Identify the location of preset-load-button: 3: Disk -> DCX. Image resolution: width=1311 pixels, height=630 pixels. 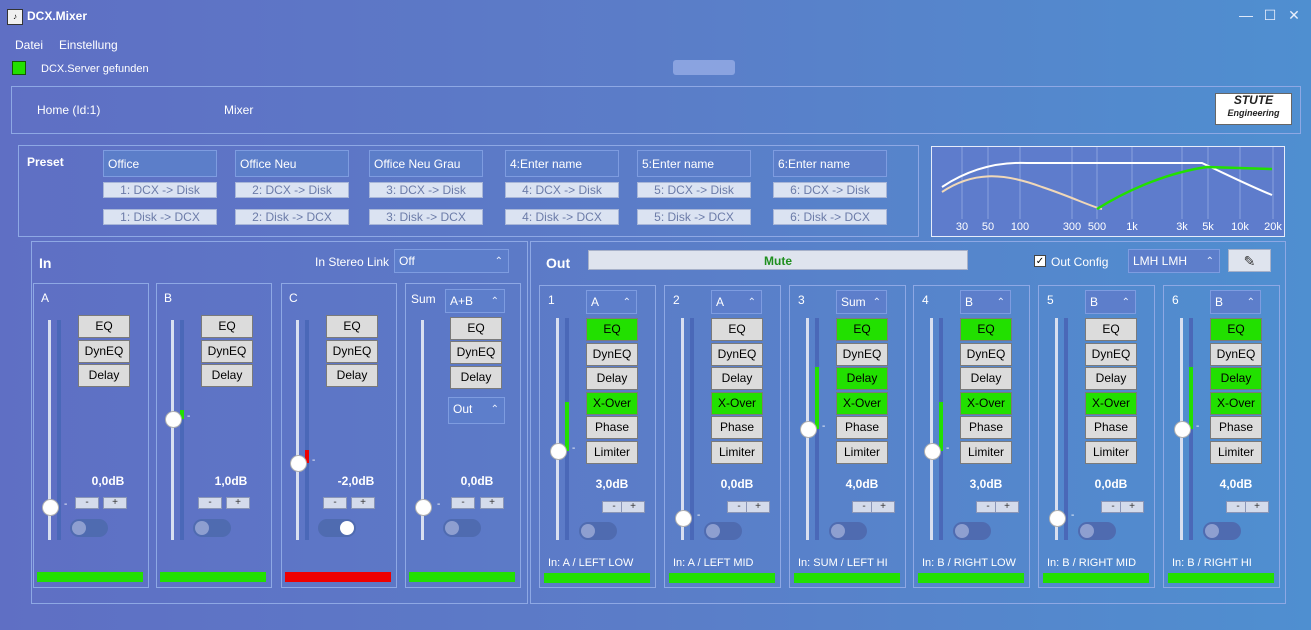
(426, 217).